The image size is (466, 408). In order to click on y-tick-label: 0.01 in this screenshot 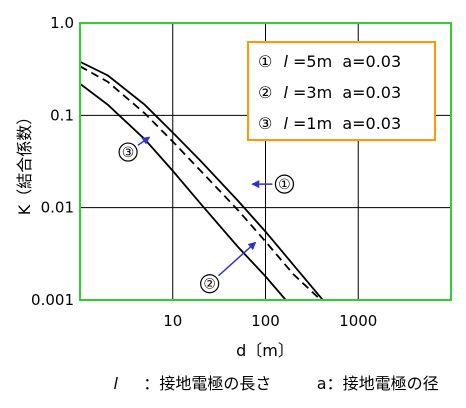, I will do `click(57, 208)`.